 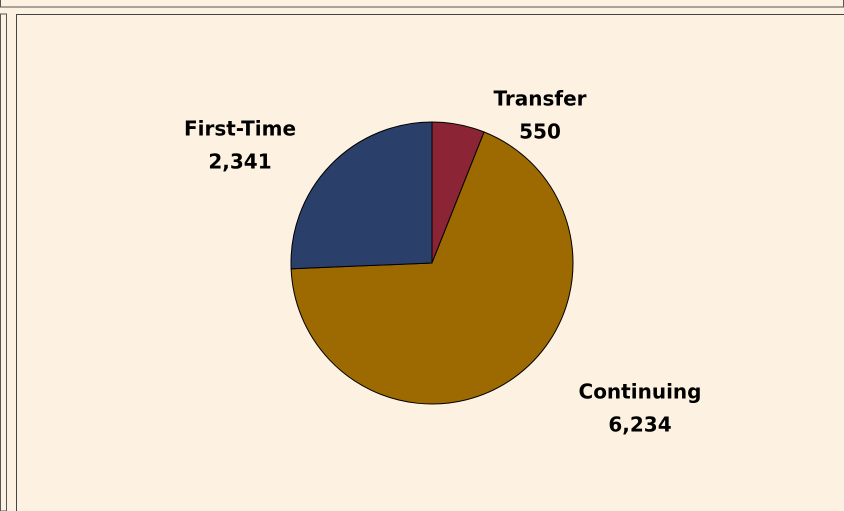 What do you see at coordinates (540, 132) in the screenshot?
I see `slice-value: 550` at bounding box center [540, 132].